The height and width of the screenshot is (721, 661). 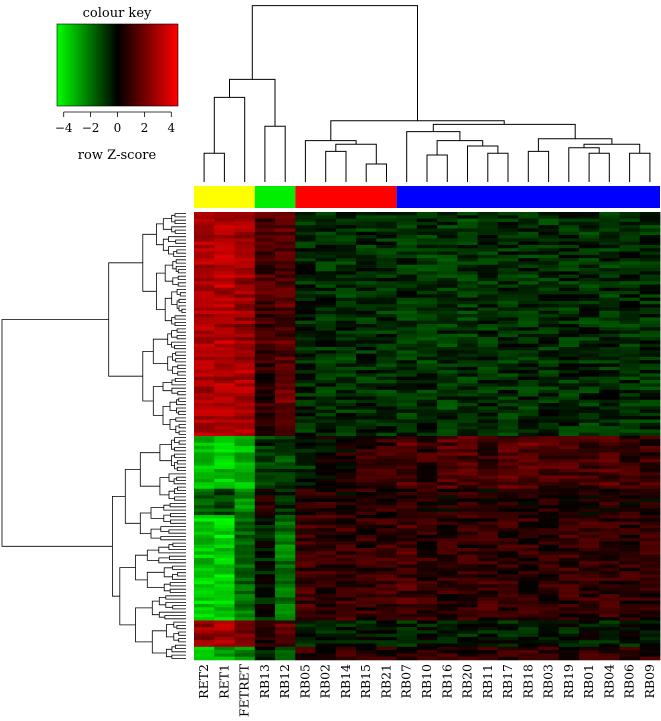 What do you see at coordinates (527, 681) in the screenshot?
I see `column-label: RB18` at bounding box center [527, 681].